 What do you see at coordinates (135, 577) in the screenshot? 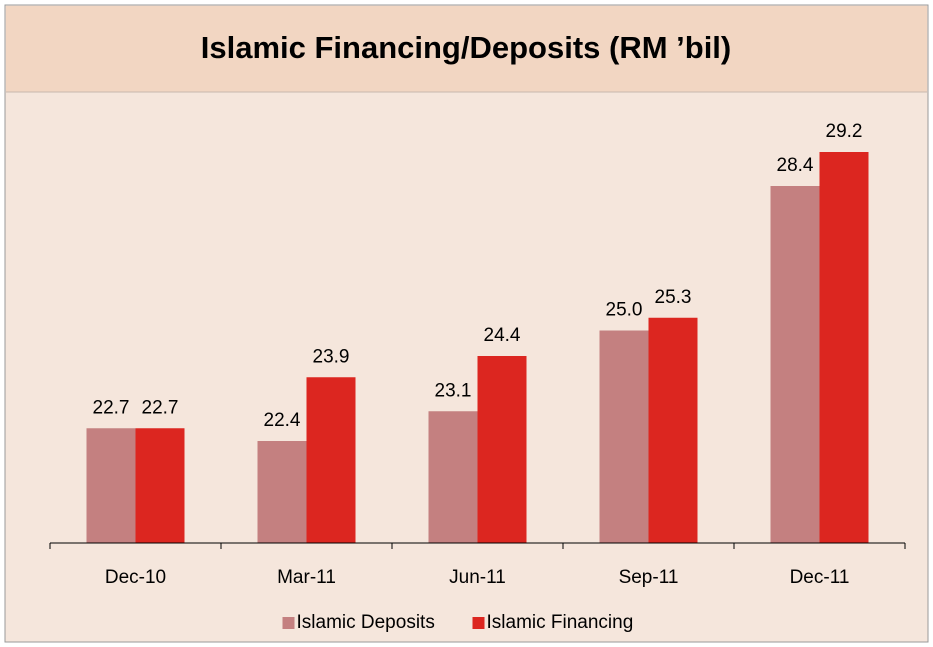
I see `x-tick-label: Dec-10` at bounding box center [135, 577].